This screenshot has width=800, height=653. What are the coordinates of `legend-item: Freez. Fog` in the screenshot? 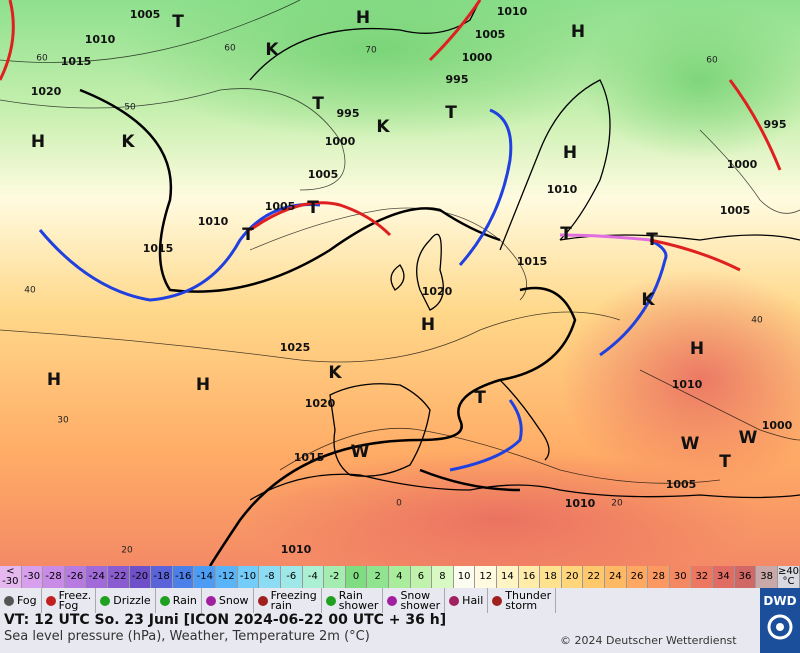 It's located at (69, 600).